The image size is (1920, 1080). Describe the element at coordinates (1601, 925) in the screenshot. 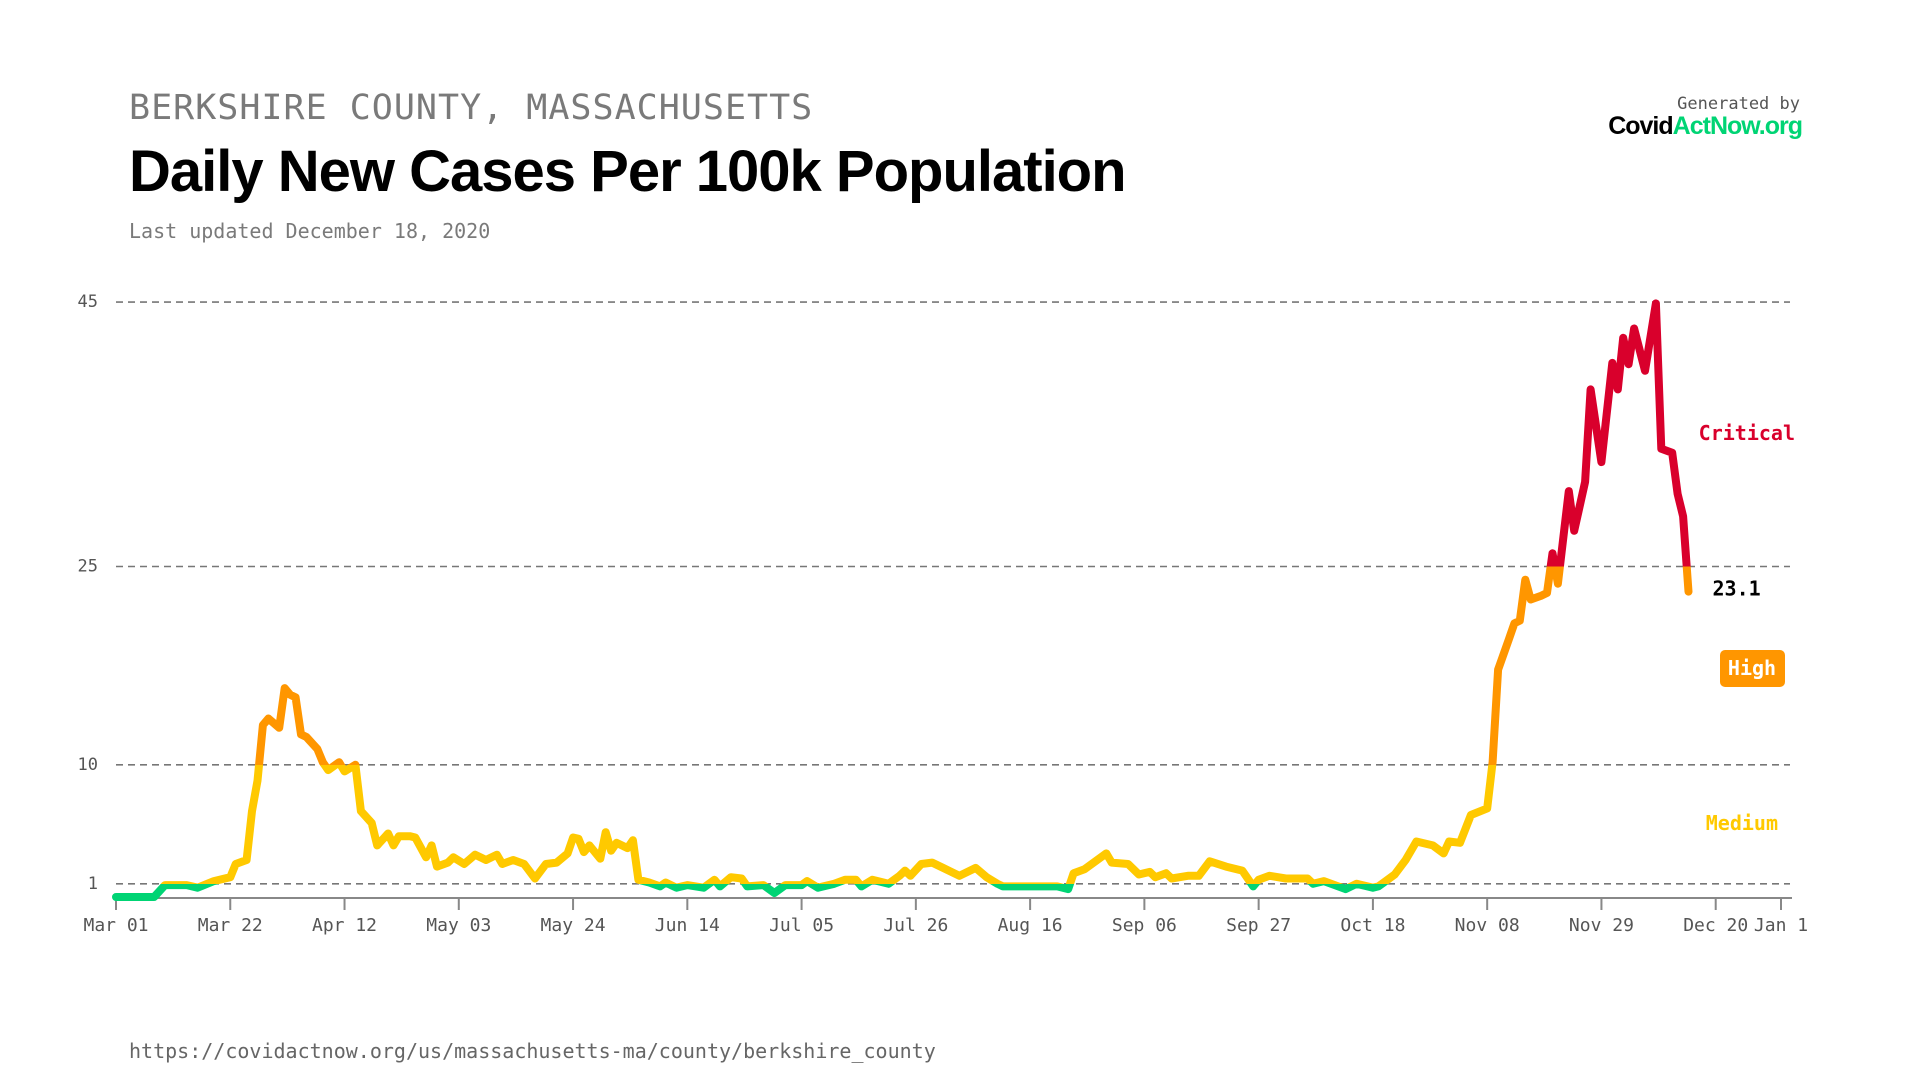

I see `x-tick-label: Nov 29` at that location.